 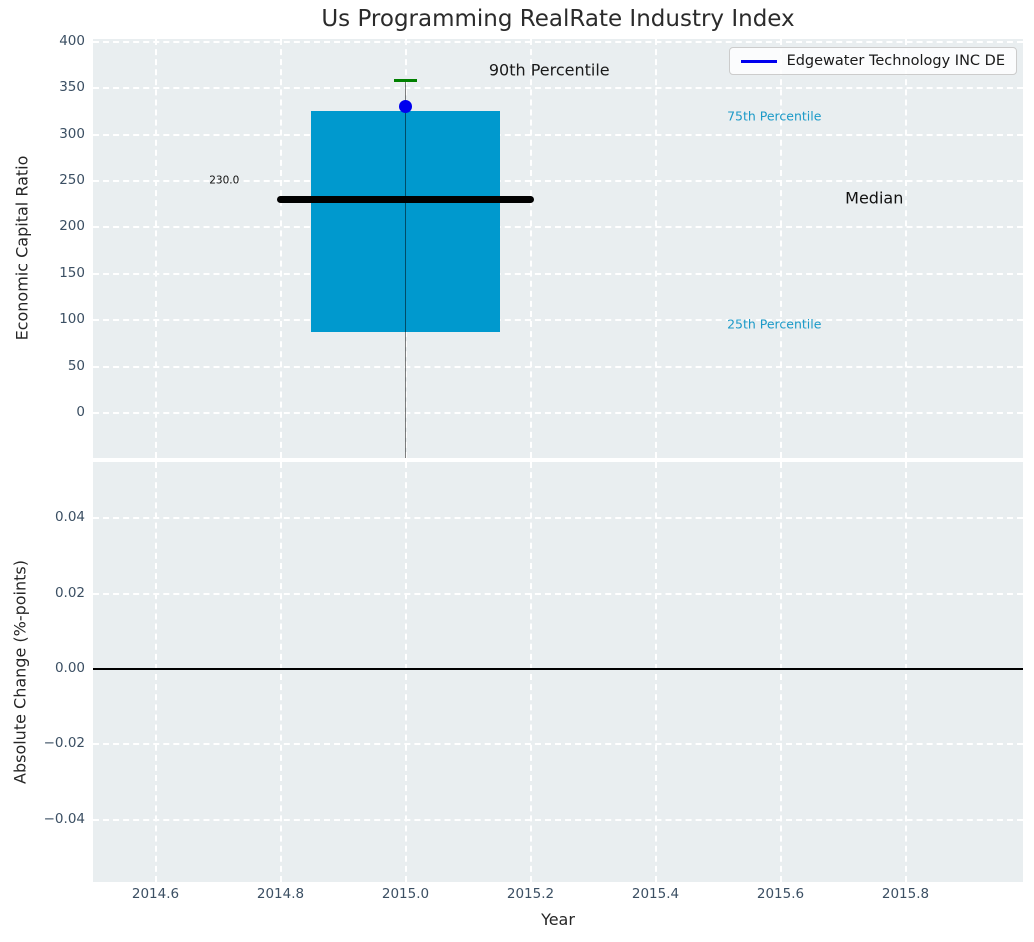 What do you see at coordinates (72, 180) in the screenshot?
I see `y-tick-label: 250` at bounding box center [72, 180].